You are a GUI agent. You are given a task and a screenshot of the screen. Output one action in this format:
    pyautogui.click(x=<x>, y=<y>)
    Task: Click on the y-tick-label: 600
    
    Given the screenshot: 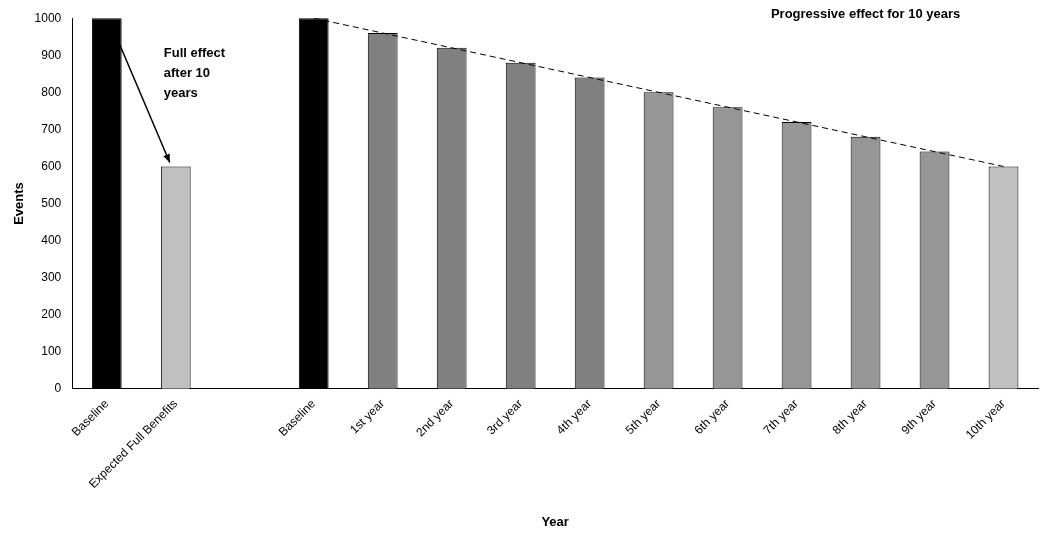 What is the action you would take?
    pyautogui.click(x=51, y=165)
    